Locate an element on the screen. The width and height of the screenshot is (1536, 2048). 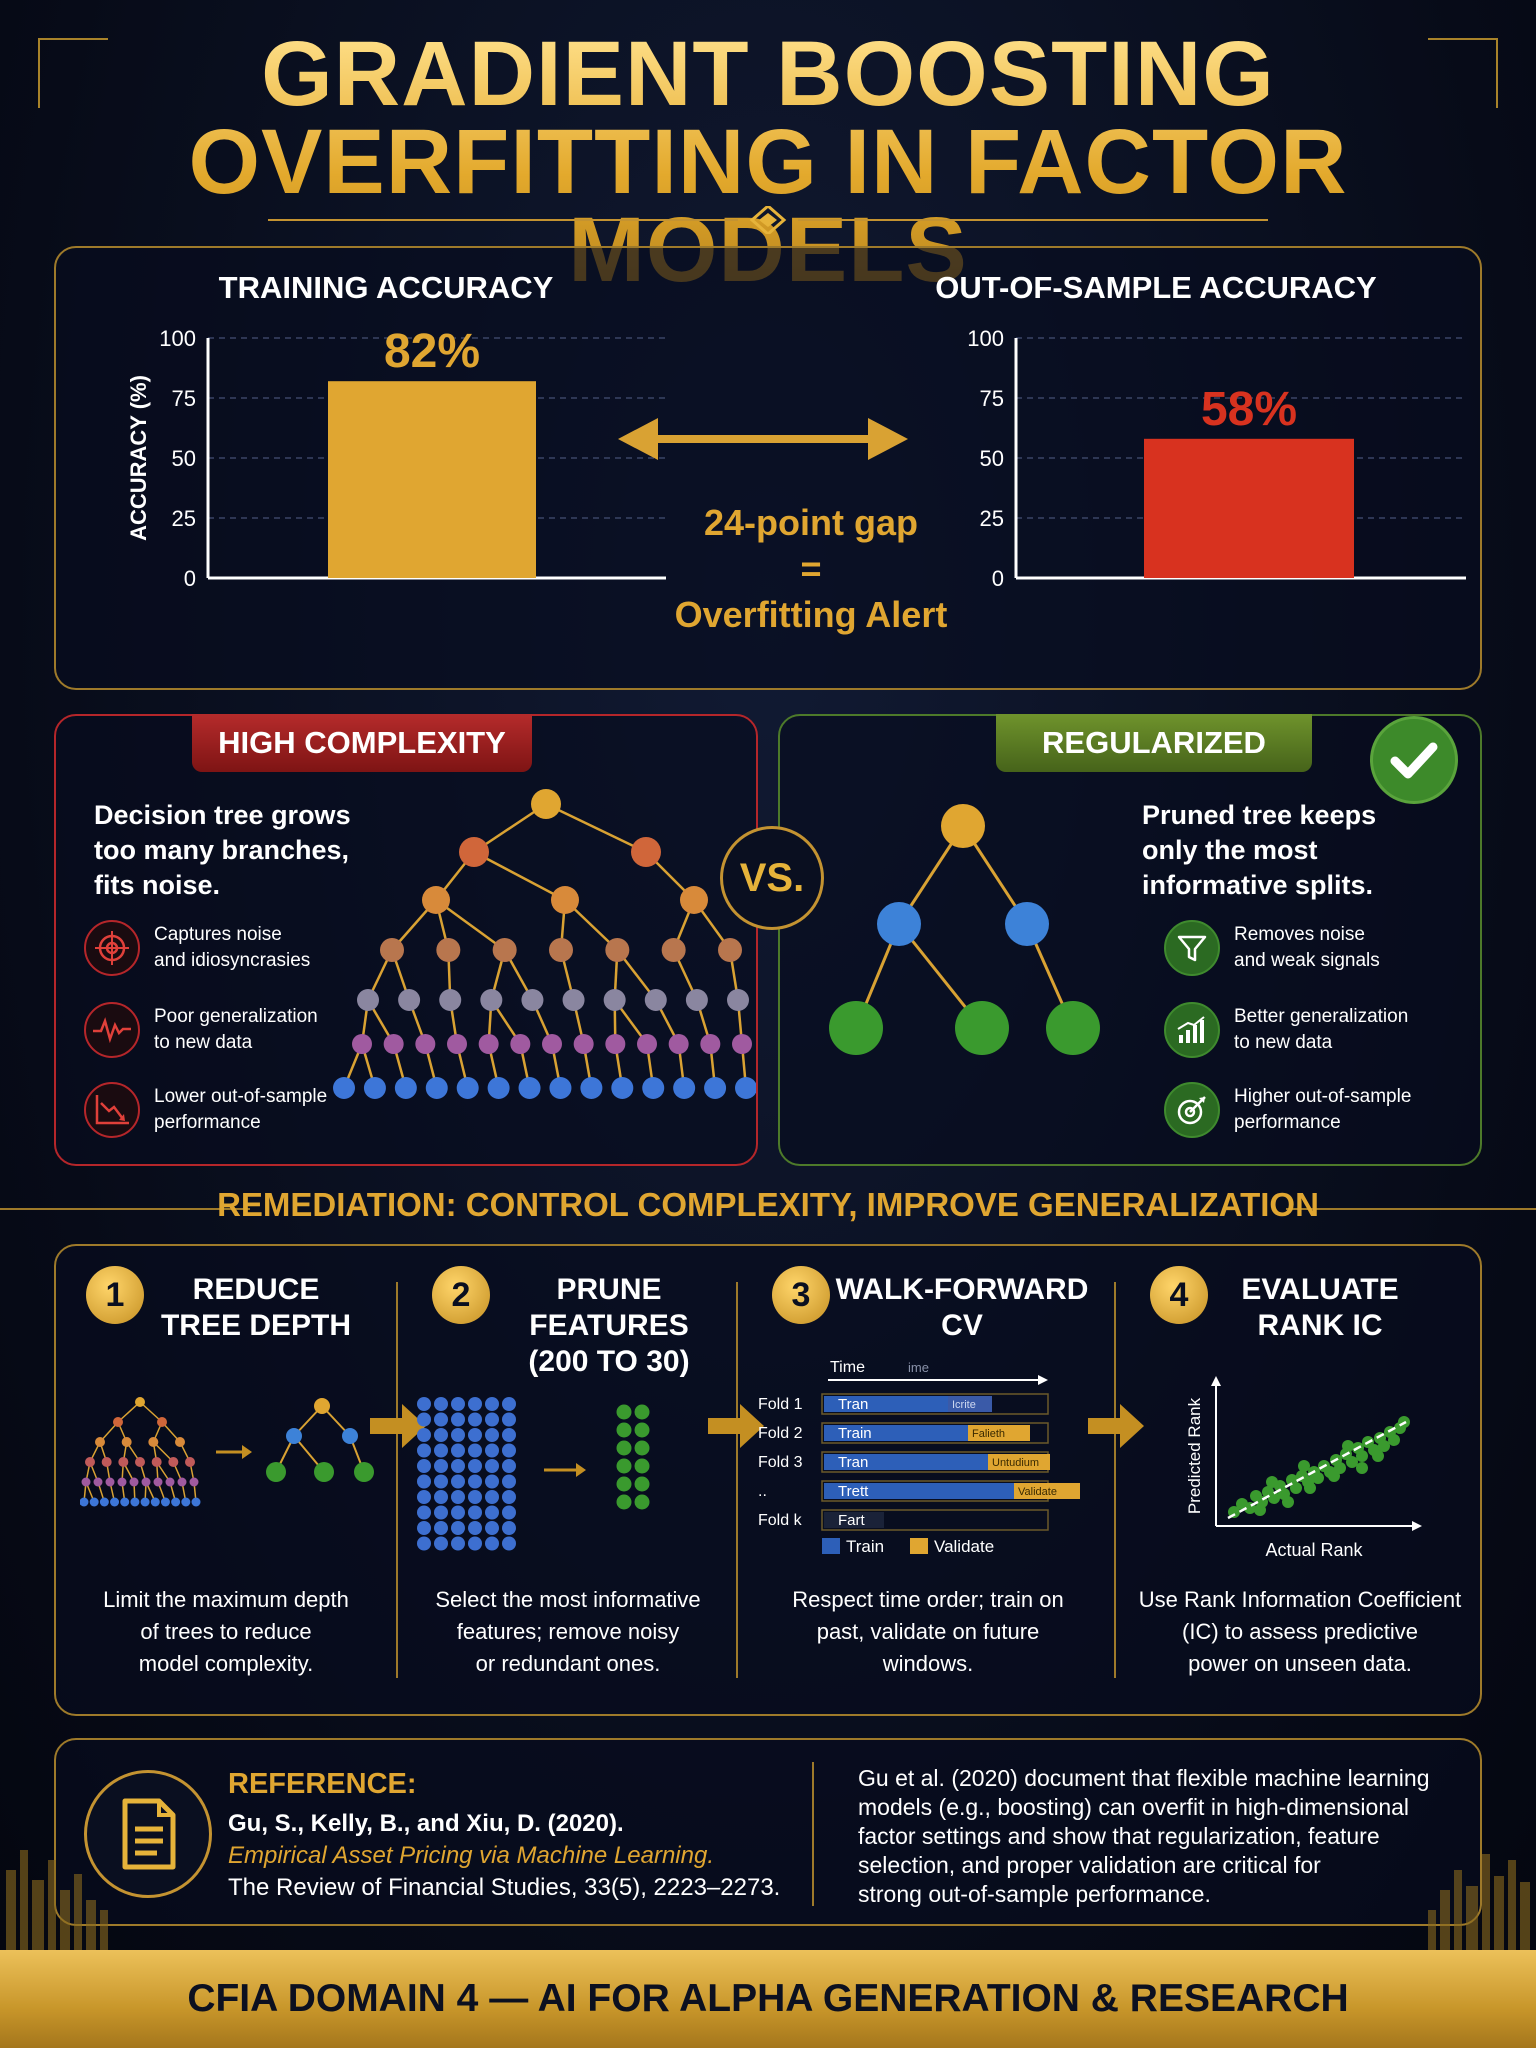
step-title: PRUNE FEATURES (200 TO 30) is located at coordinates (609, 1326).